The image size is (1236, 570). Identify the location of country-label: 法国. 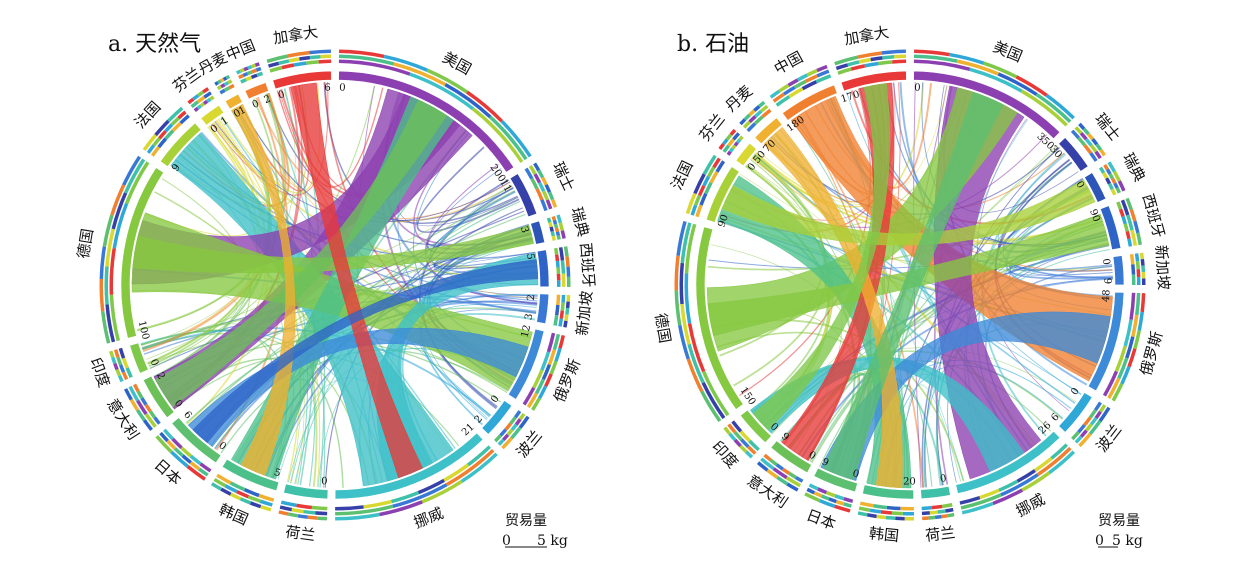
(148, 115).